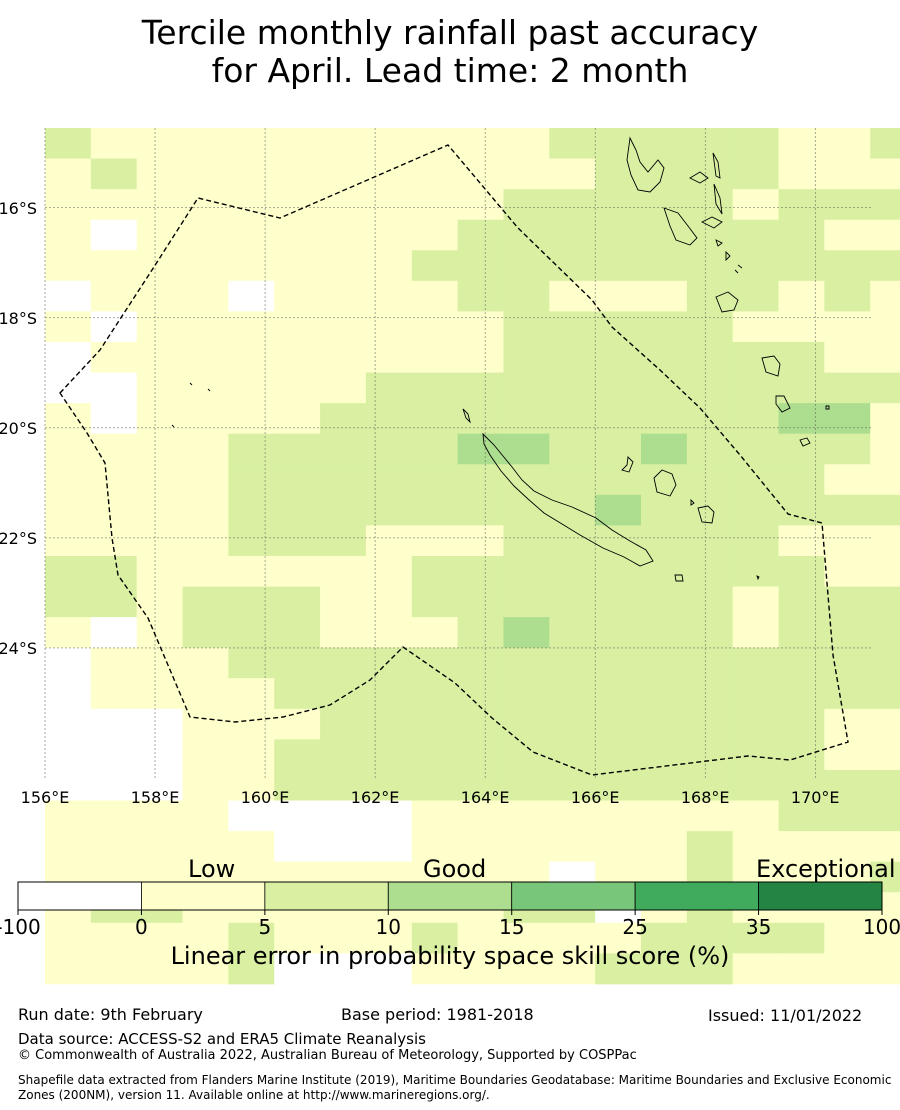 The width and height of the screenshot is (900, 1110). I want to click on belep-islands, so click(466, 416).